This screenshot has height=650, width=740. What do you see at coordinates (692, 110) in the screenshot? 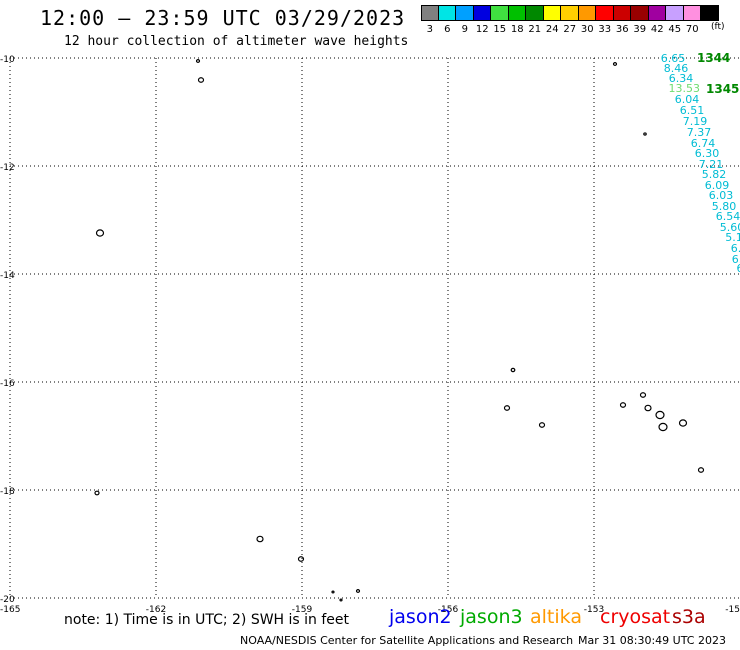
I see `wave-height-label: 6.51` at bounding box center [692, 110].